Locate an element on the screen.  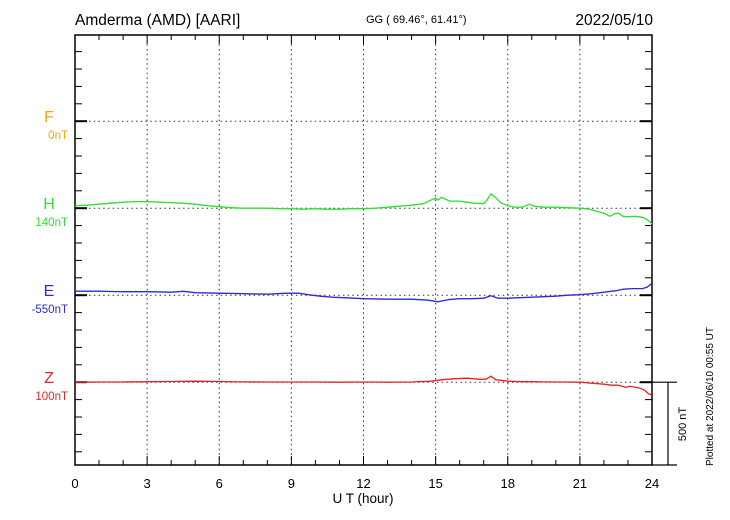
baseline-value-H: 140nT is located at coordinates (51, 223).